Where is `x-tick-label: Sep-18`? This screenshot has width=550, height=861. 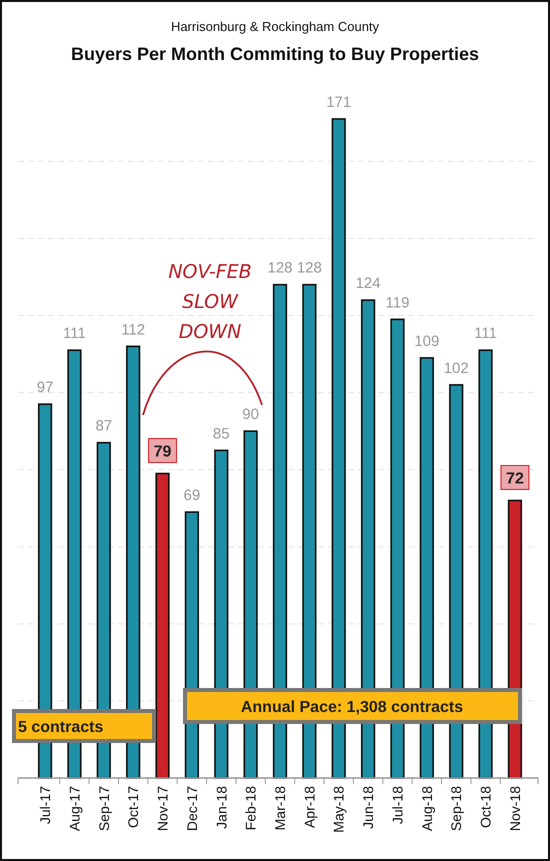
x-tick-label: Sep-18 is located at coordinates (456, 809).